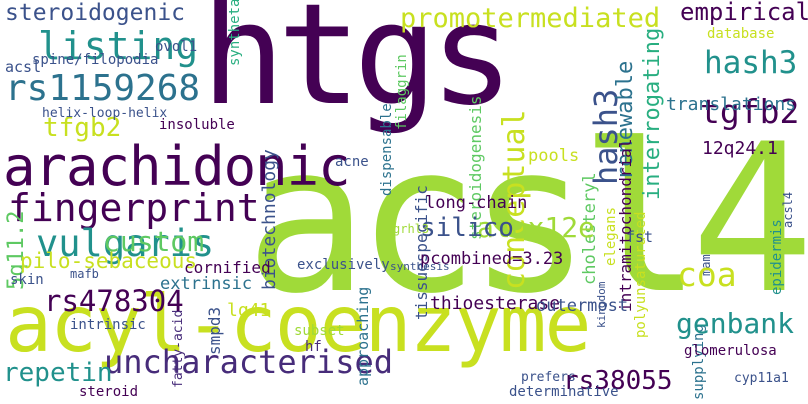 This screenshot has width=808, height=404. Describe the element at coordinates (352, 162) in the screenshot. I see `word-acne: acne` at that location.